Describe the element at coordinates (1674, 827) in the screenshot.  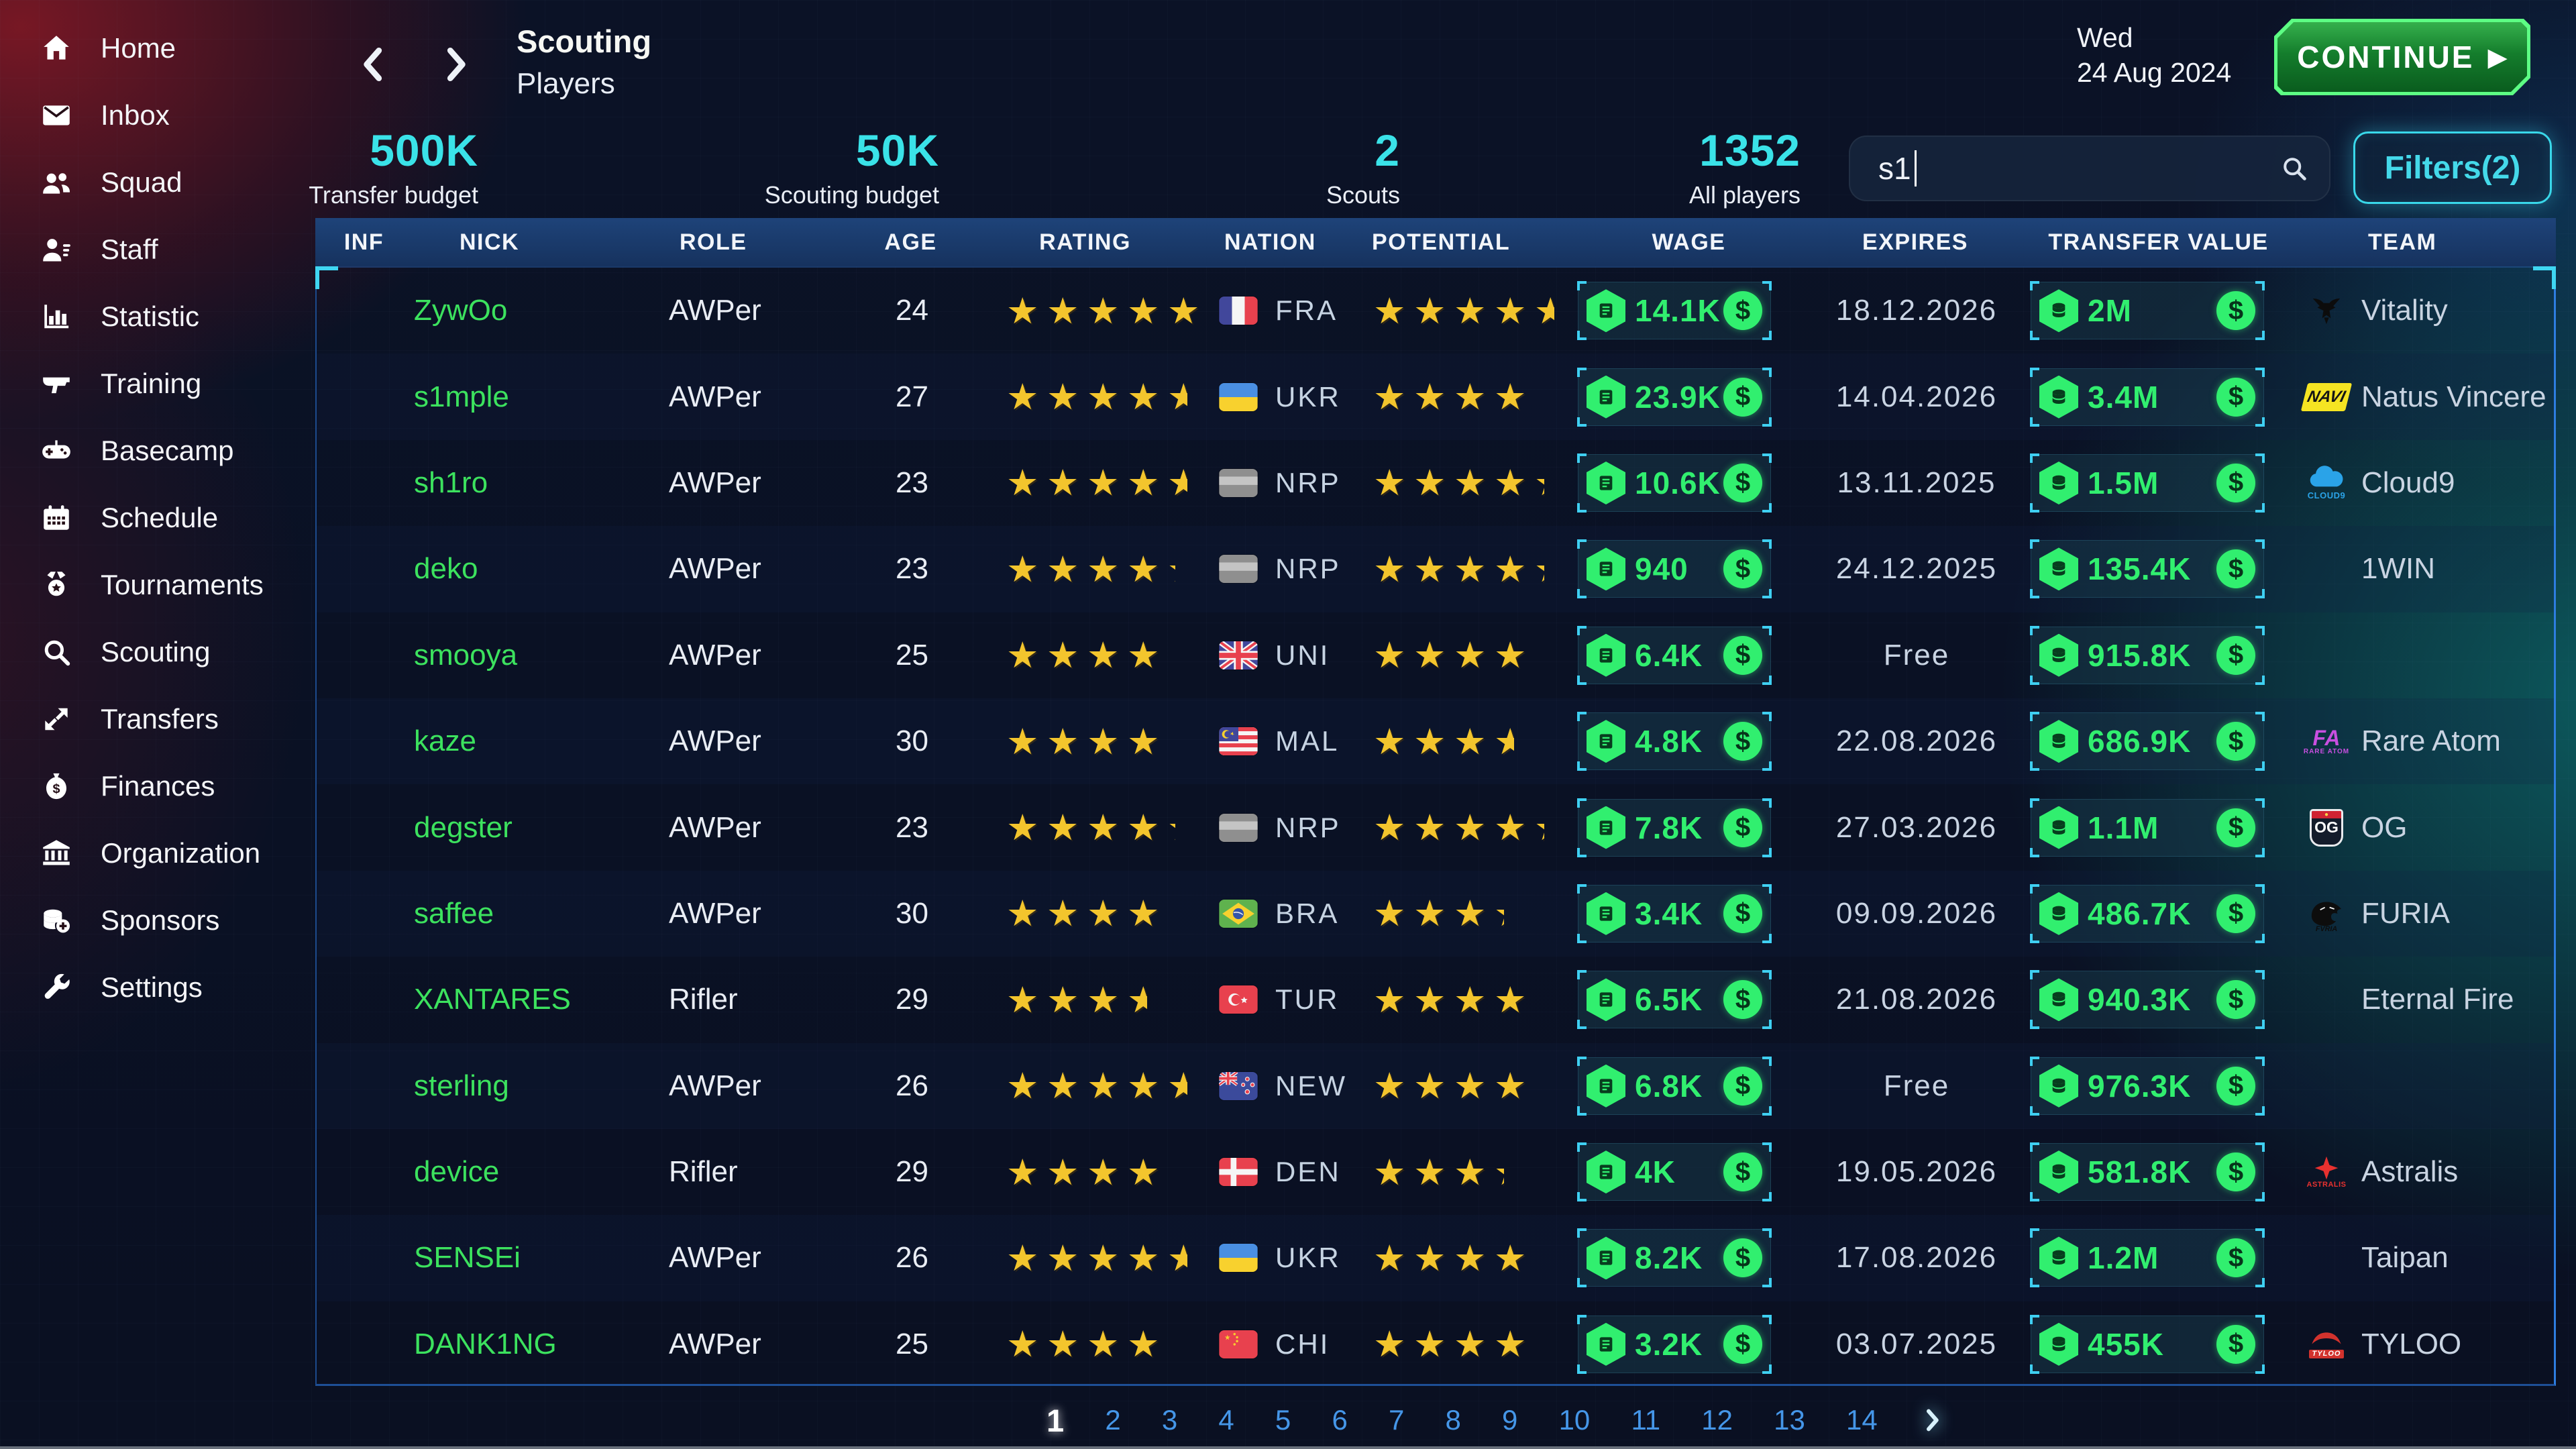
I see `wage-chip: 7.8K $` at that location.